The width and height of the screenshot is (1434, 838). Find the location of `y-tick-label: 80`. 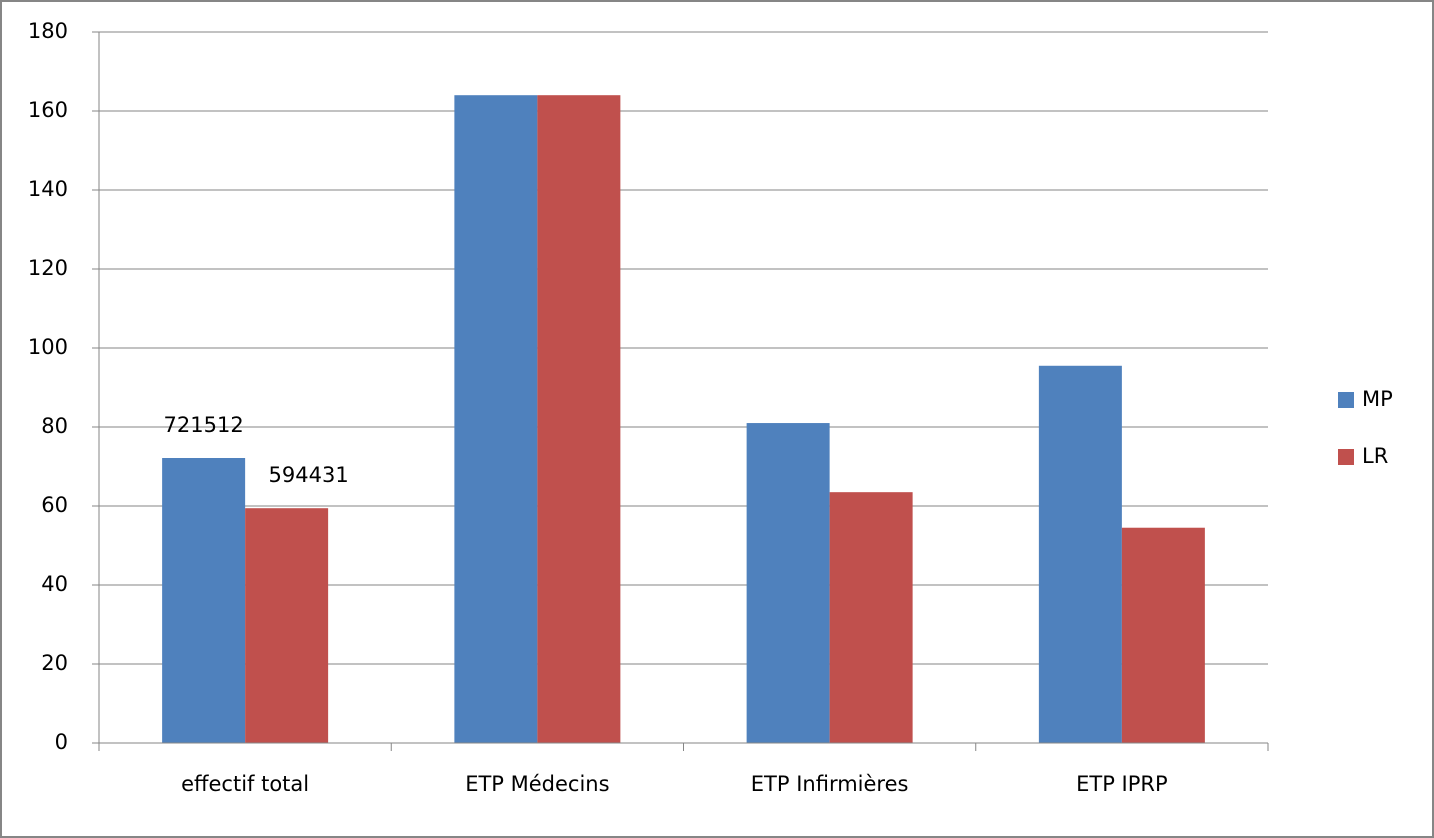

y-tick-label: 80 is located at coordinates (54, 426).